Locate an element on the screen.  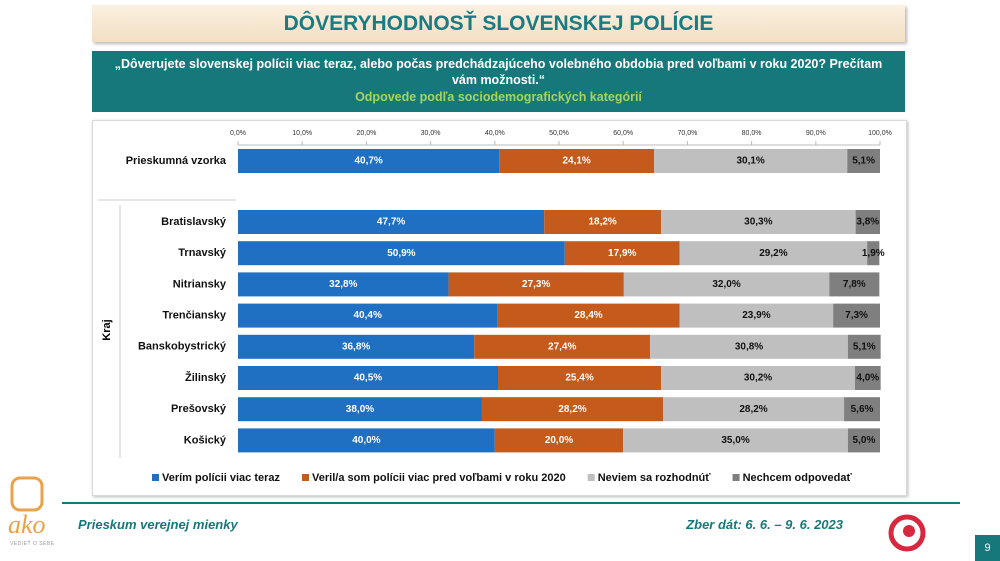
page-number: 9 is located at coordinates (987, 548).